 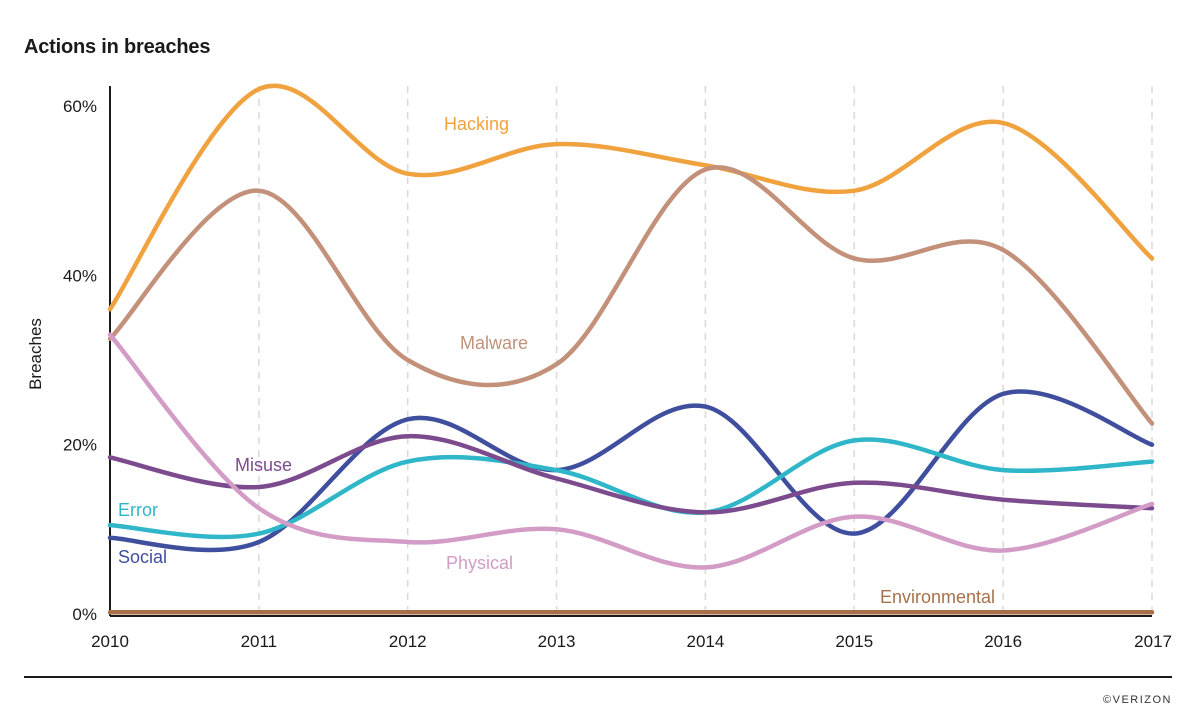 I want to click on x-tick-label: 2017, so click(x=1153, y=641).